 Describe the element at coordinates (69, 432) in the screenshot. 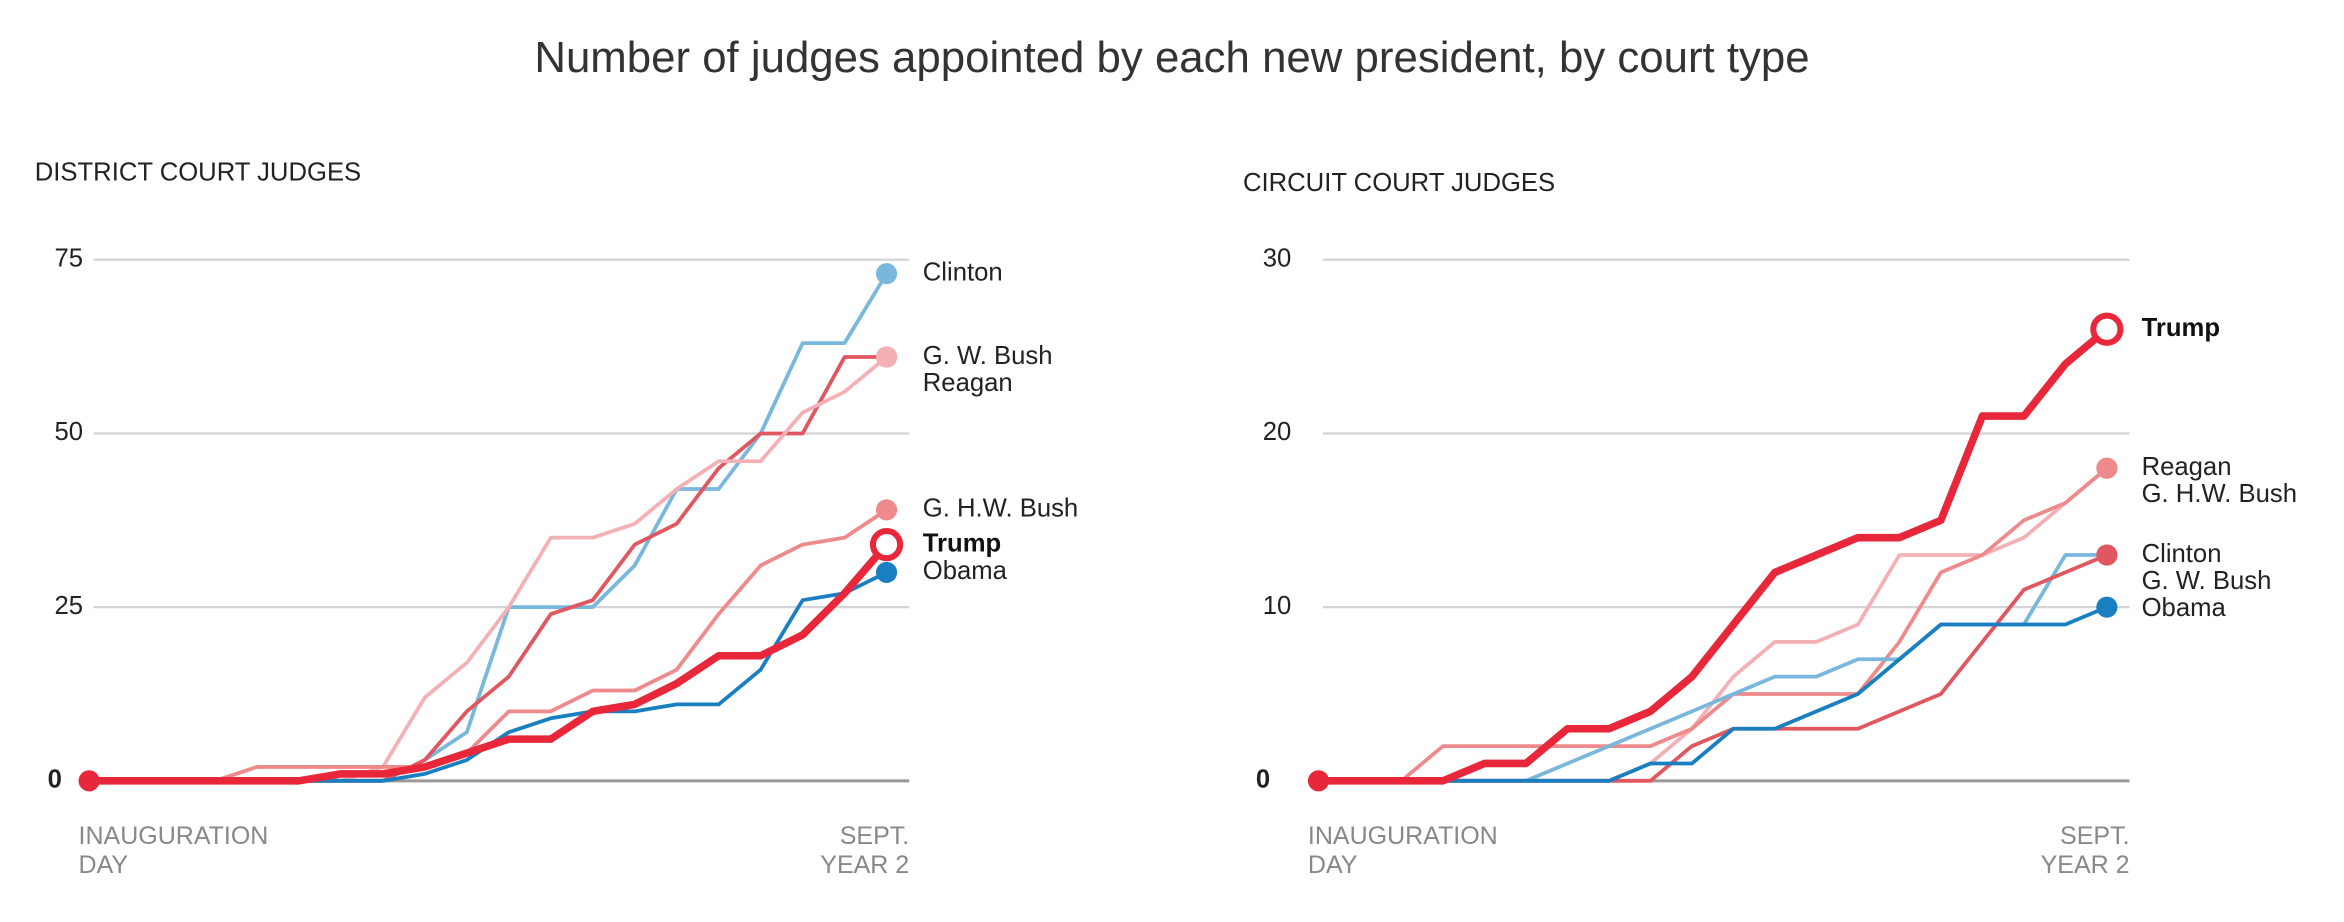

I see `y-tick-label: 50` at that location.